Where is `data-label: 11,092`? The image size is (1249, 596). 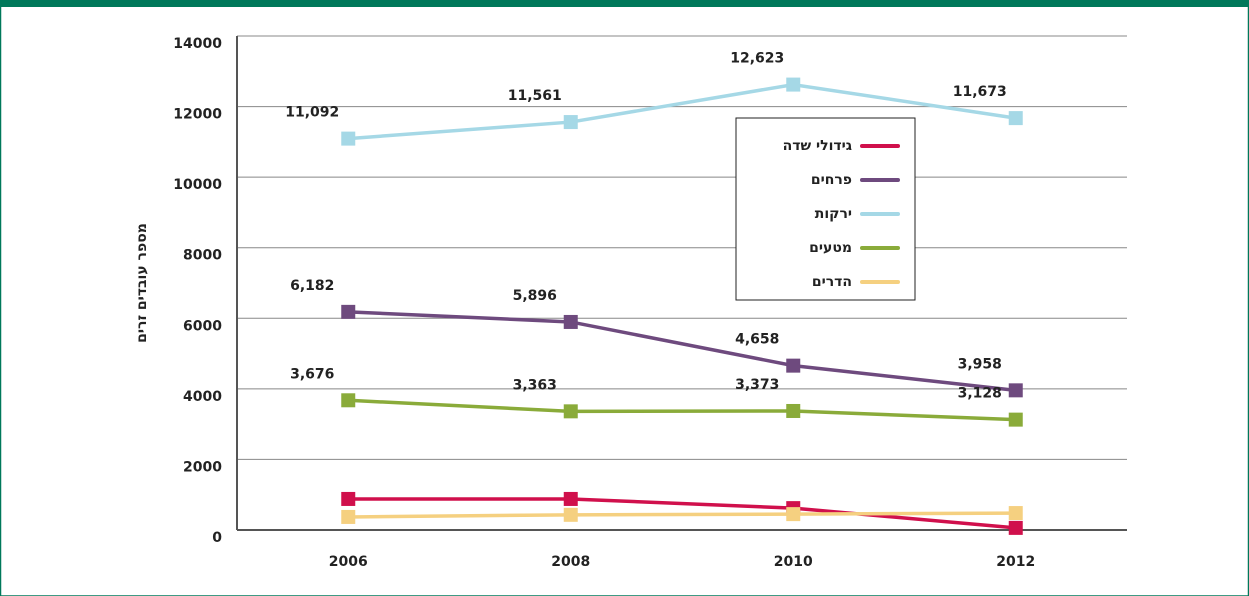 data-label: 11,092 is located at coordinates (312, 113).